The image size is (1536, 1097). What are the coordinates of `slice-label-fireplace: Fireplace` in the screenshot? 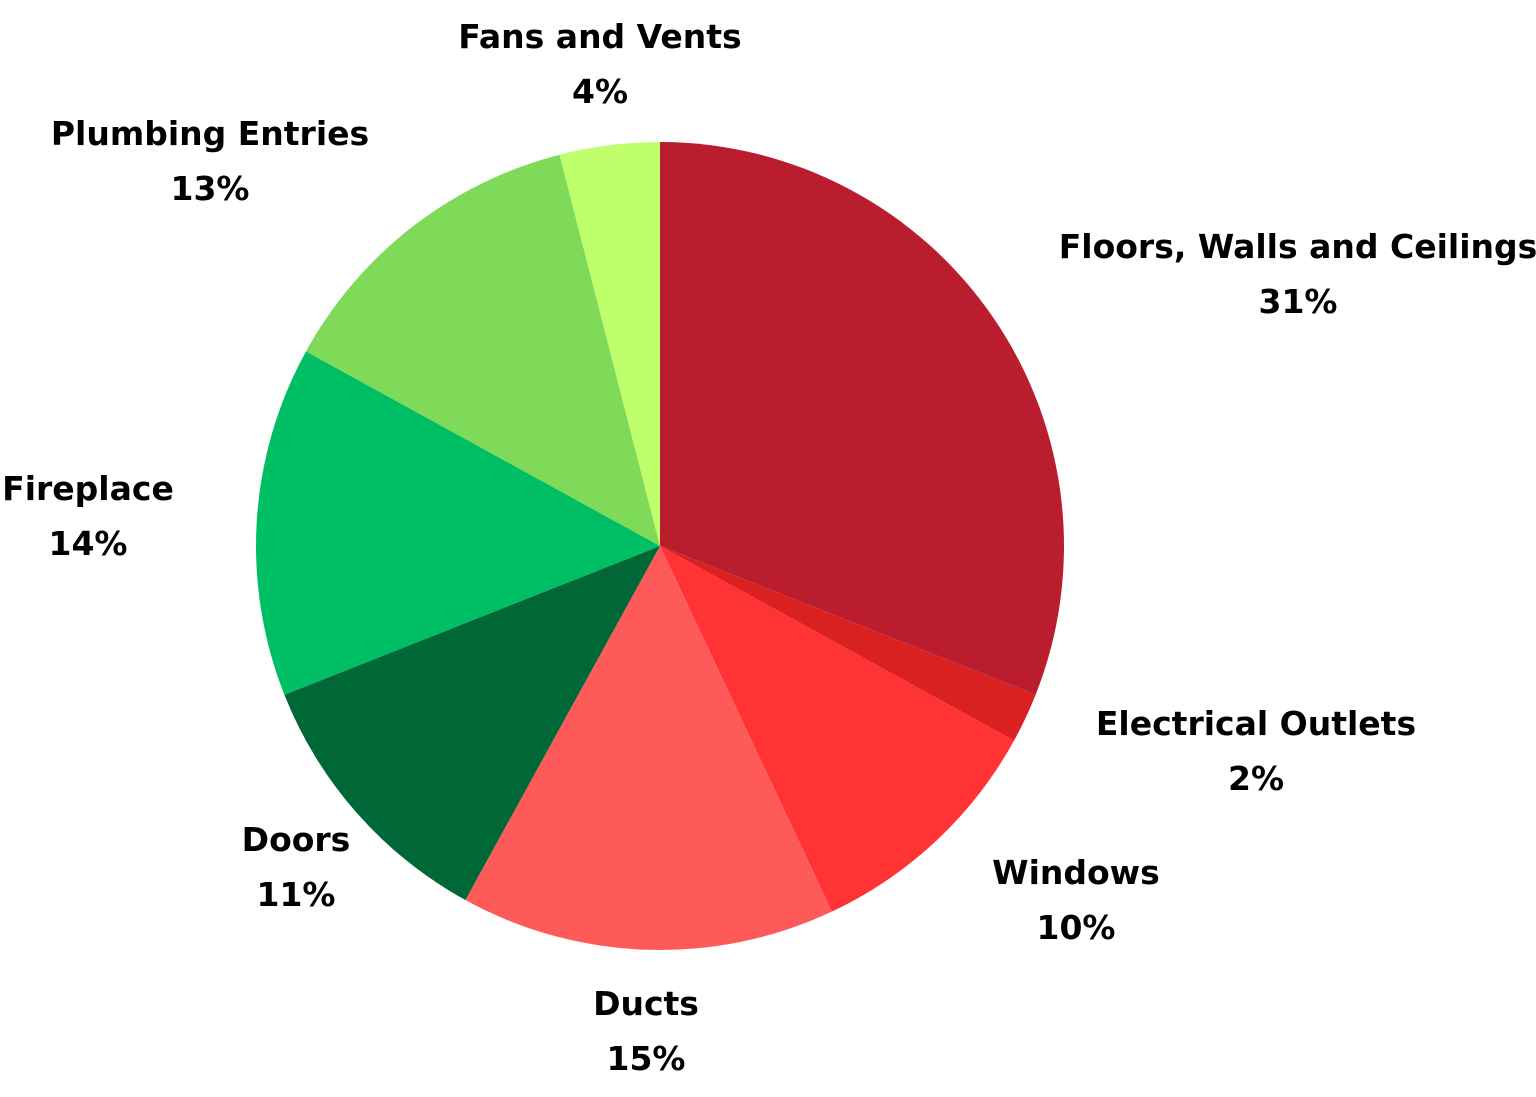 It's located at (88, 488).